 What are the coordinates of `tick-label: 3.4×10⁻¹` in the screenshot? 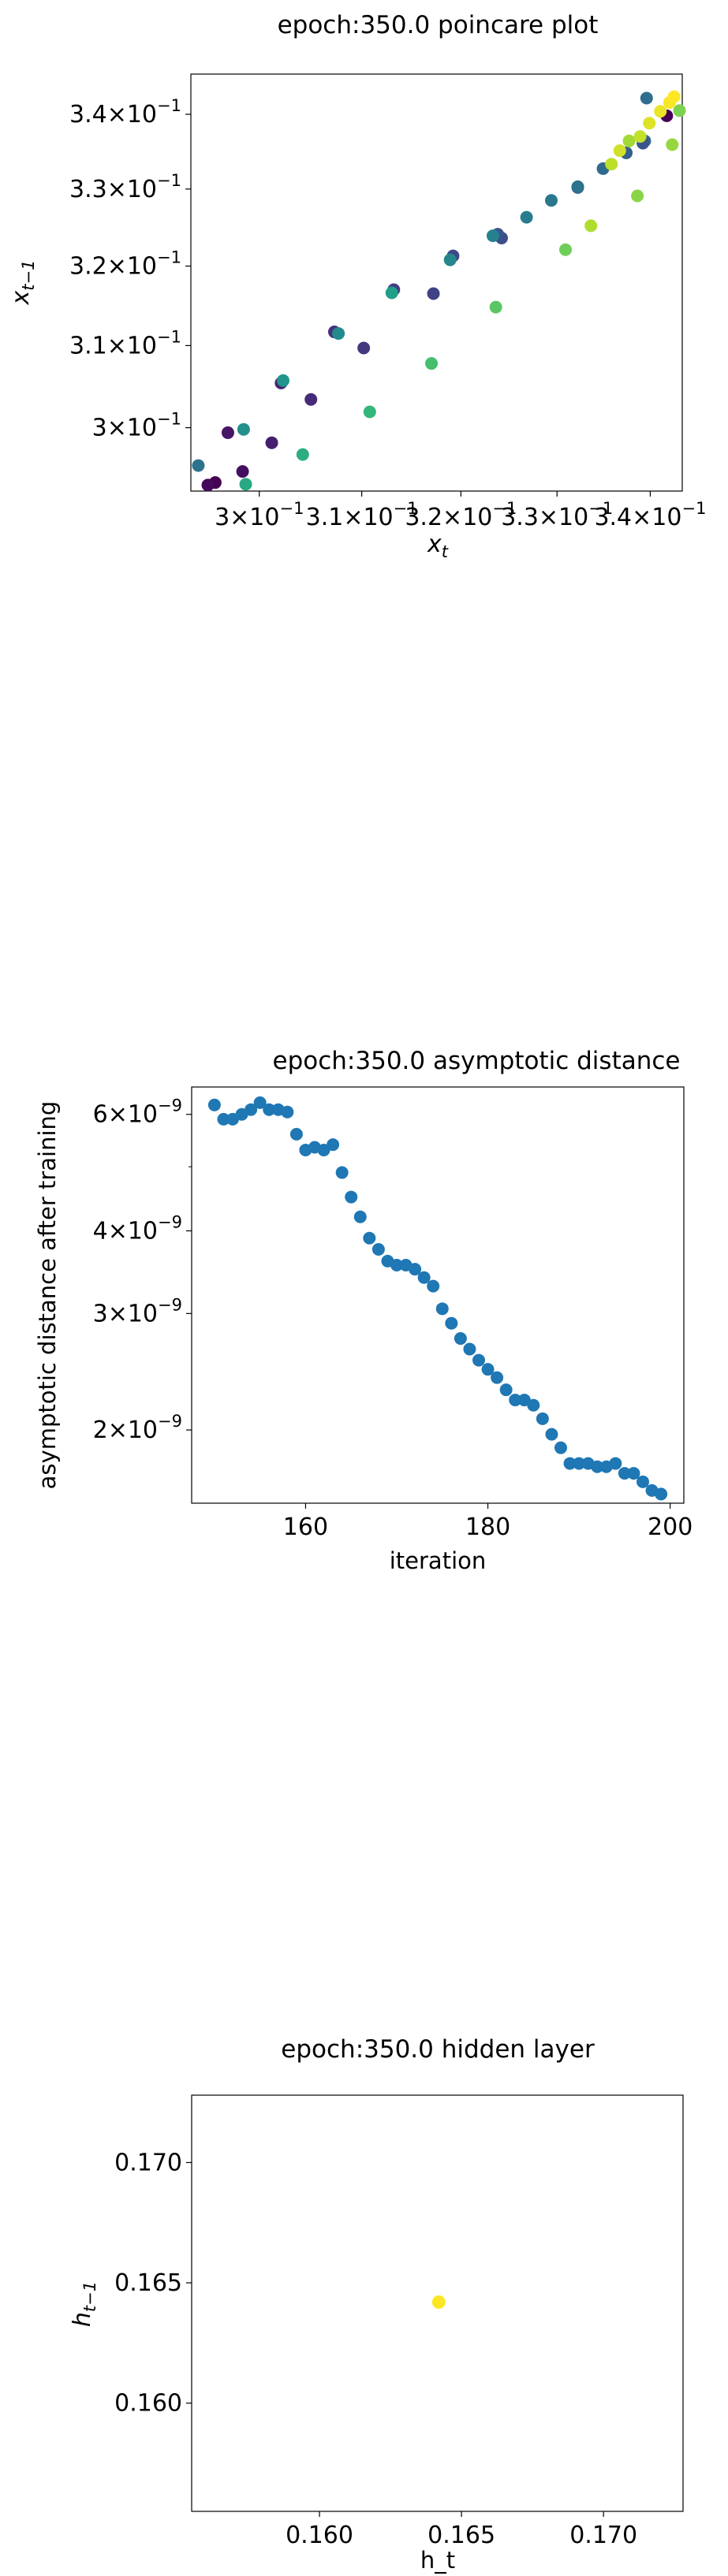 It's located at (650, 515).